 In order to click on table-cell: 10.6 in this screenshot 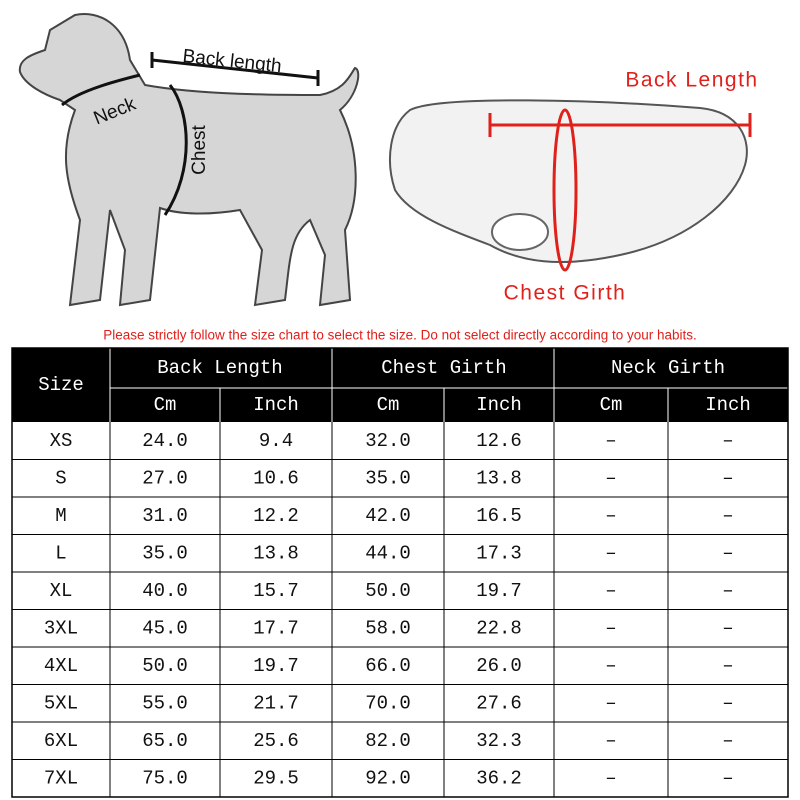, I will do `click(276, 478)`.